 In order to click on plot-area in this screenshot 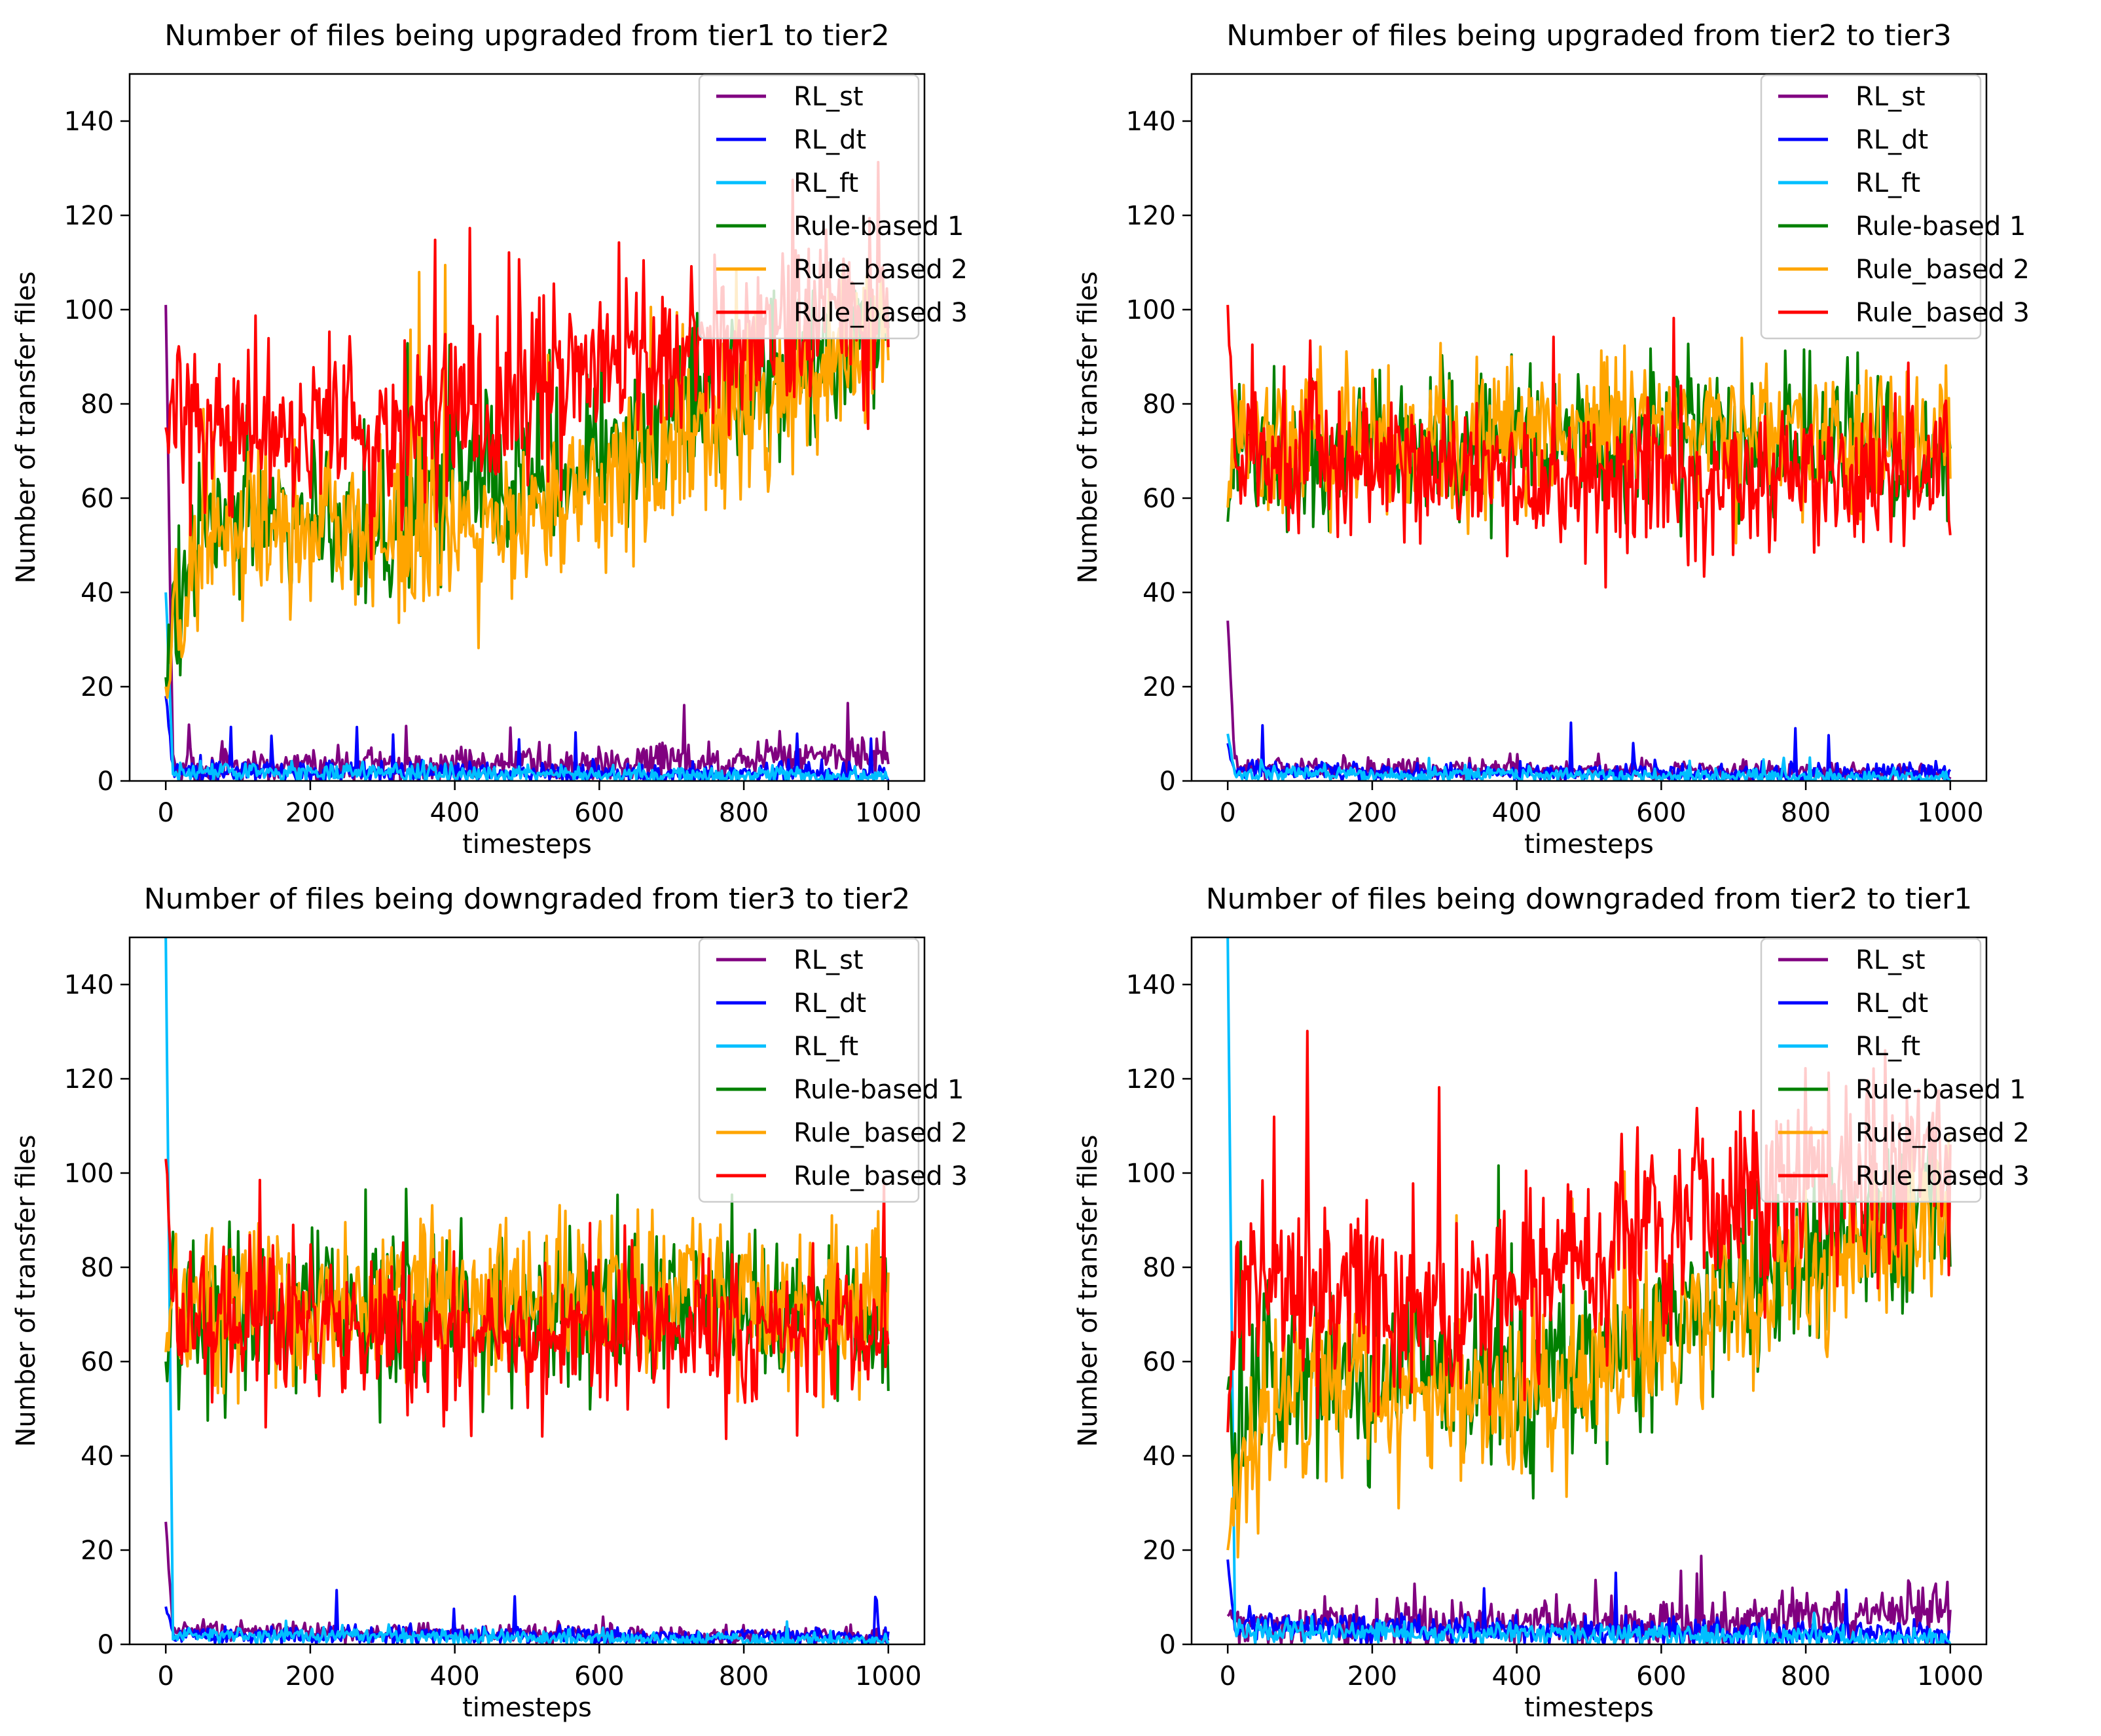, I will do `click(1589, 1290)`.